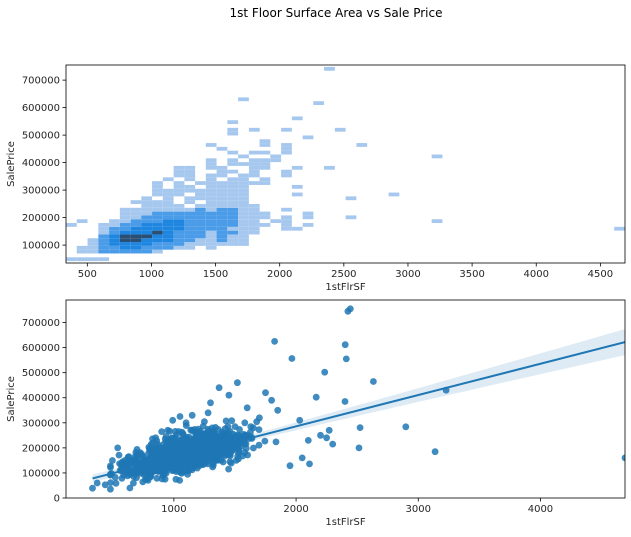  Describe the element at coordinates (295, 509) in the screenshot. I see `x-tick-label: 2000` at that location.